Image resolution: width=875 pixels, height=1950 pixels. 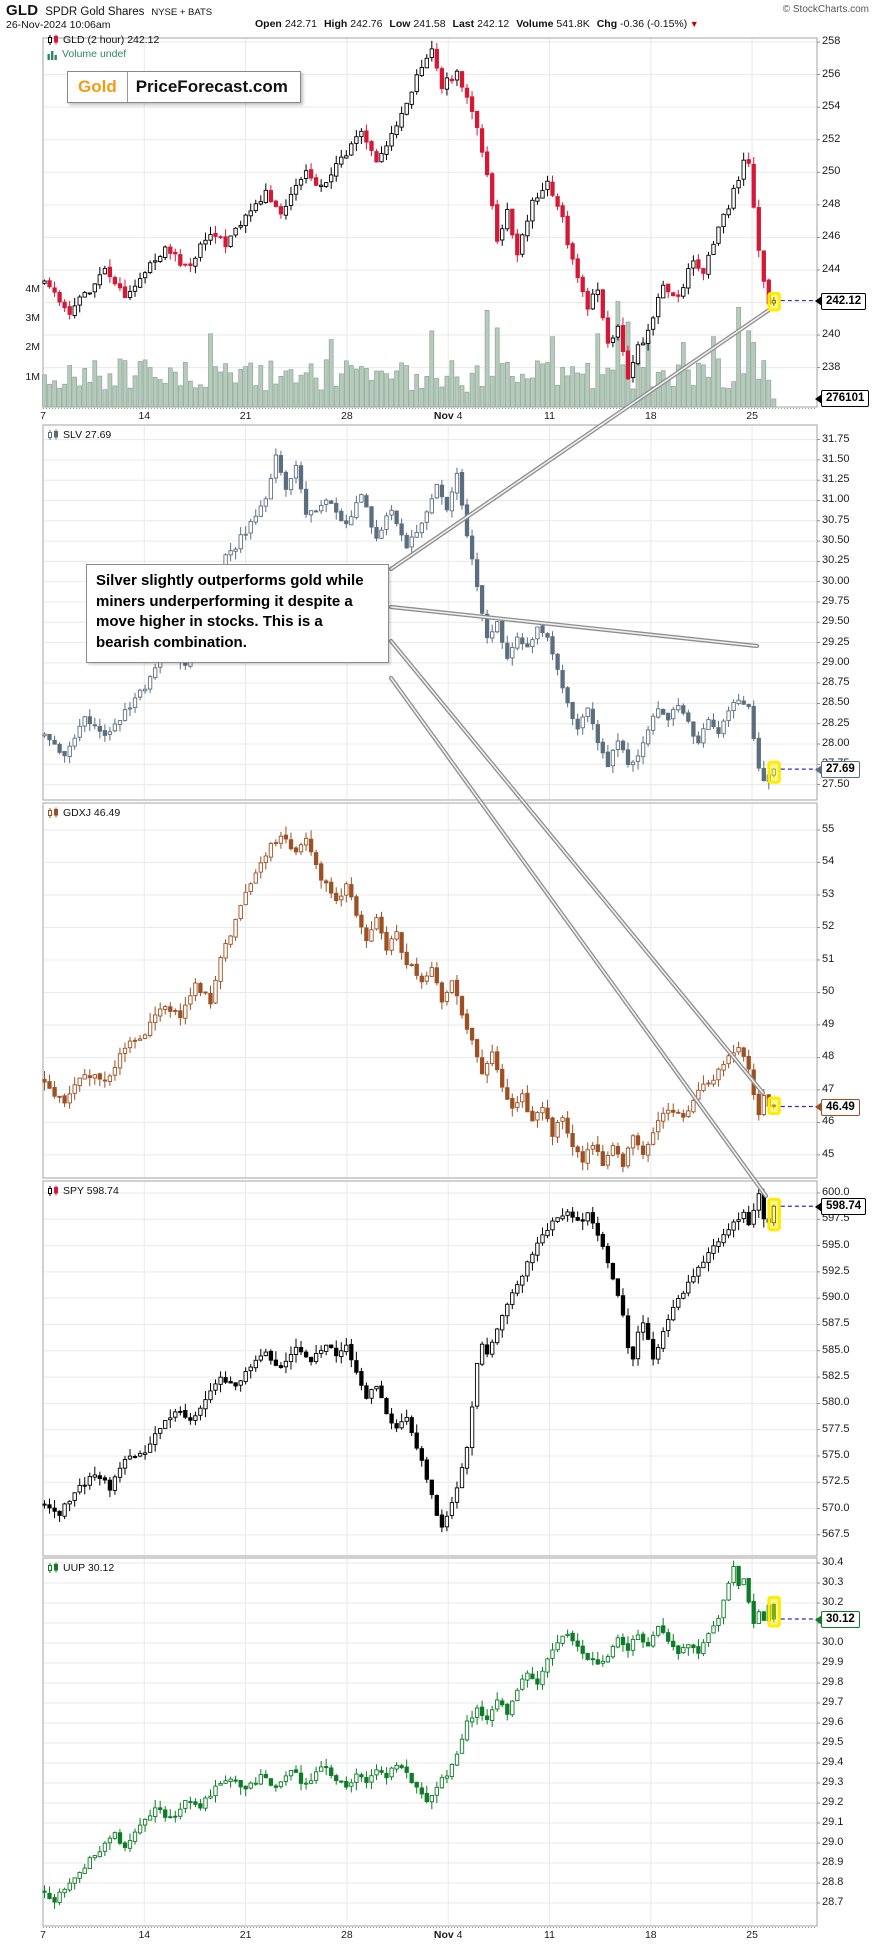 I want to click on stockcharts-credit: © StockCharts.com, so click(x=825, y=9).